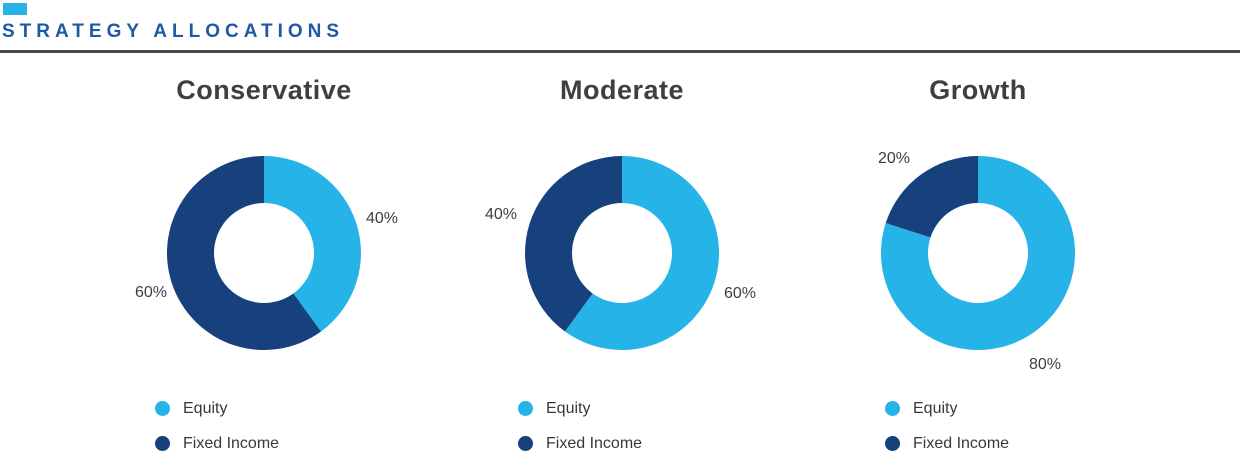 The width and height of the screenshot is (1240, 464). Describe the element at coordinates (15, 9) in the screenshot. I see `accent-bar` at that location.